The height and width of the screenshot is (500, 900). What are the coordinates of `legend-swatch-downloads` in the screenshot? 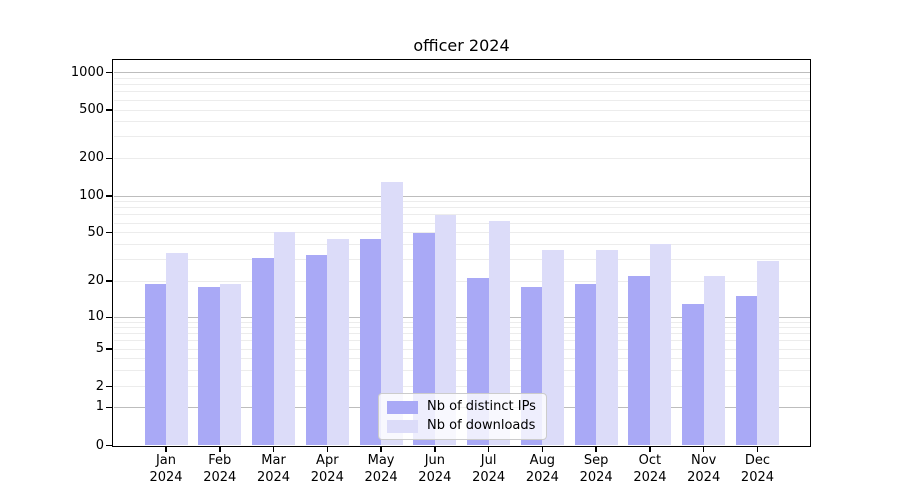 It's located at (402, 426).